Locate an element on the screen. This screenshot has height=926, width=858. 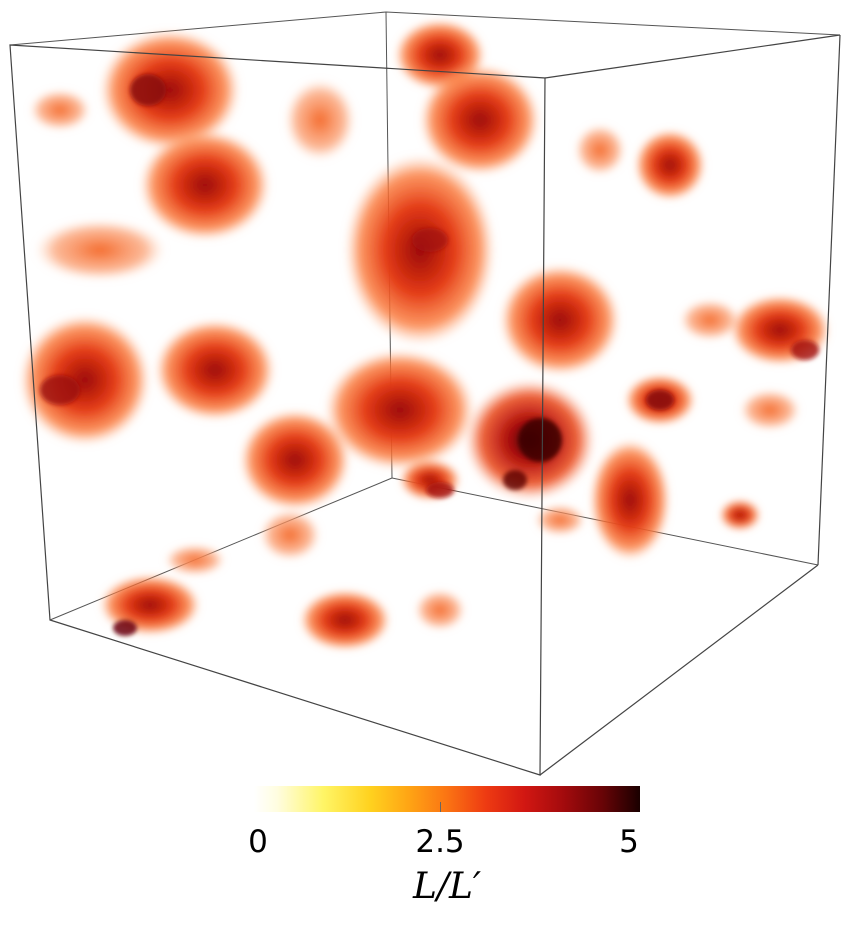
colorbar-gradient is located at coordinates (447, 799).